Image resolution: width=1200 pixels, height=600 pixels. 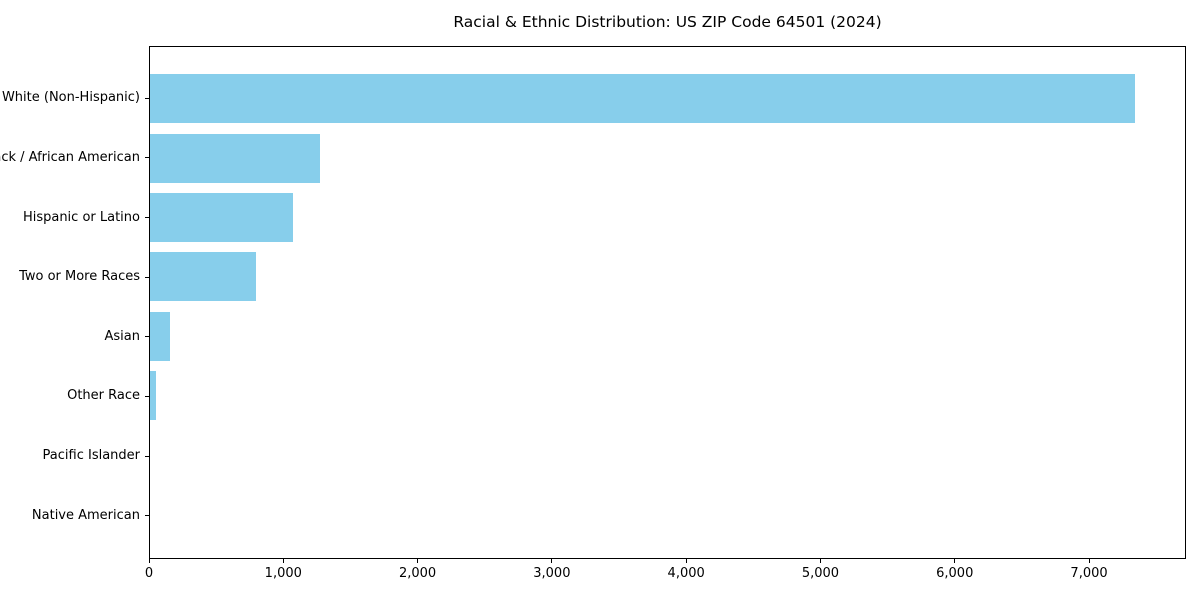 What do you see at coordinates (955, 573) in the screenshot?
I see `x-tick-label-6-000: 6,000` at bounding box center [955, 573].